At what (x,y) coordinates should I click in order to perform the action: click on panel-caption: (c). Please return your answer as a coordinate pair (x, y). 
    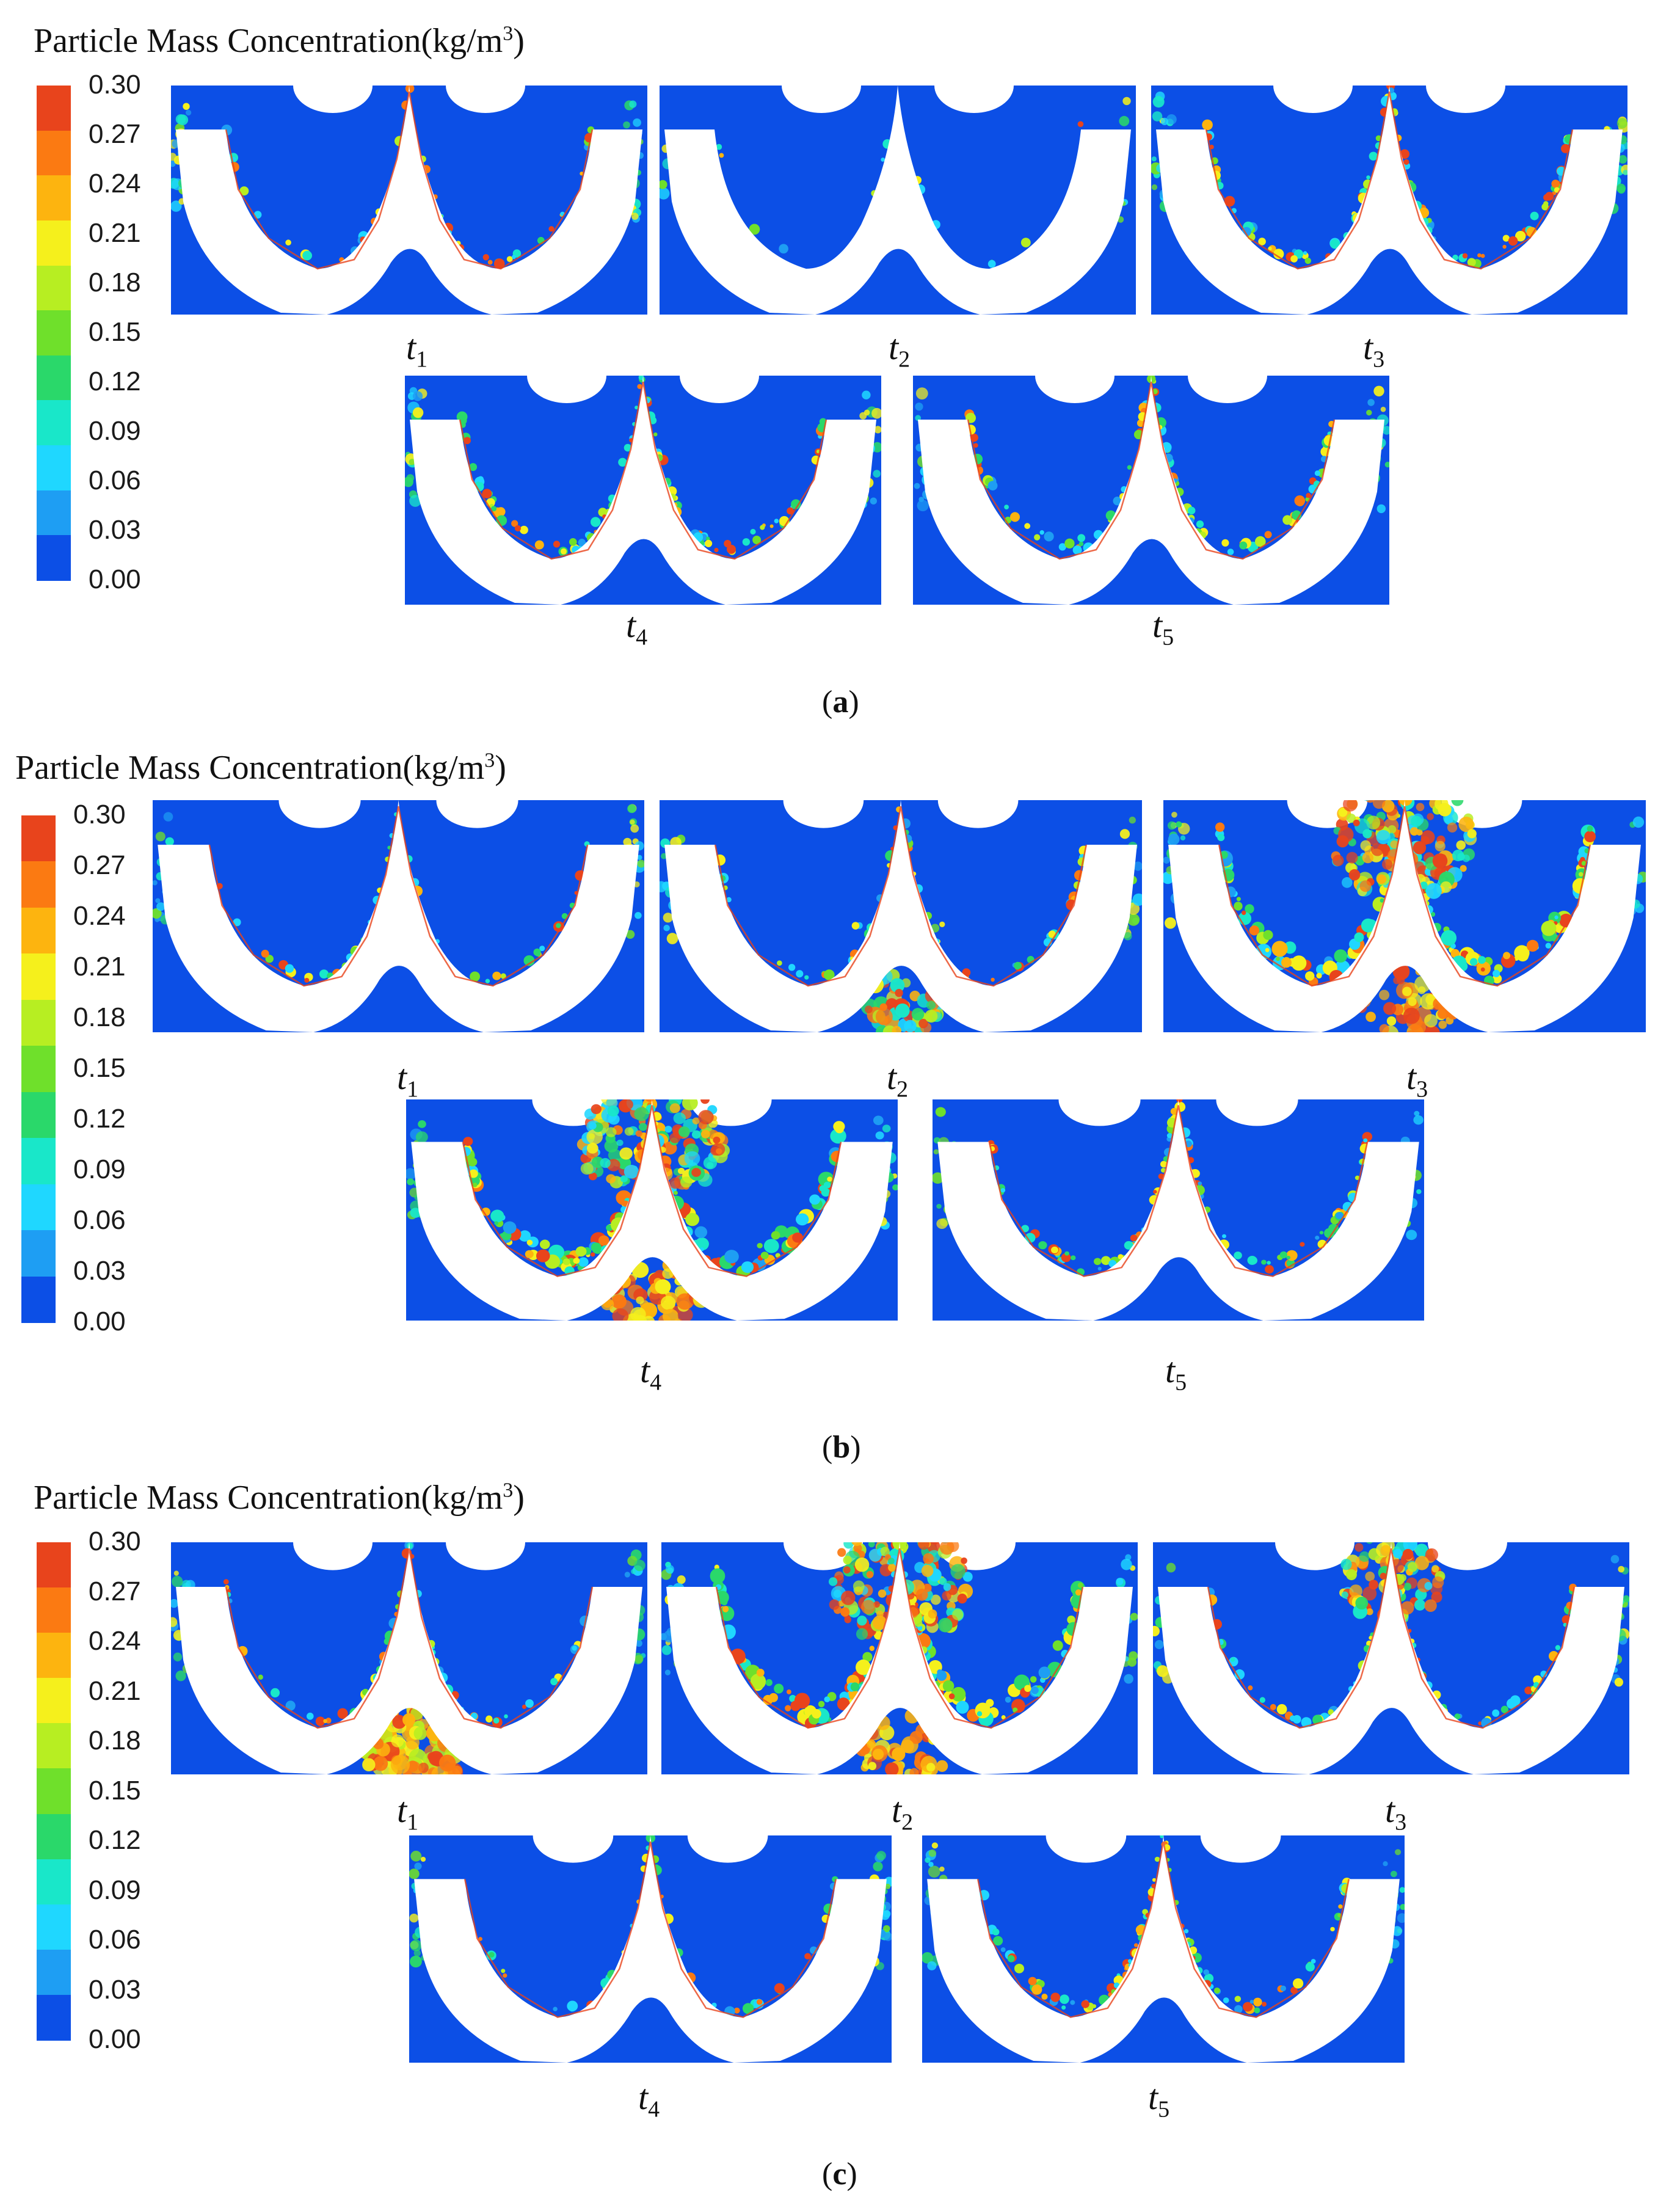
    Looking at the image, I should click on (839, 2174).